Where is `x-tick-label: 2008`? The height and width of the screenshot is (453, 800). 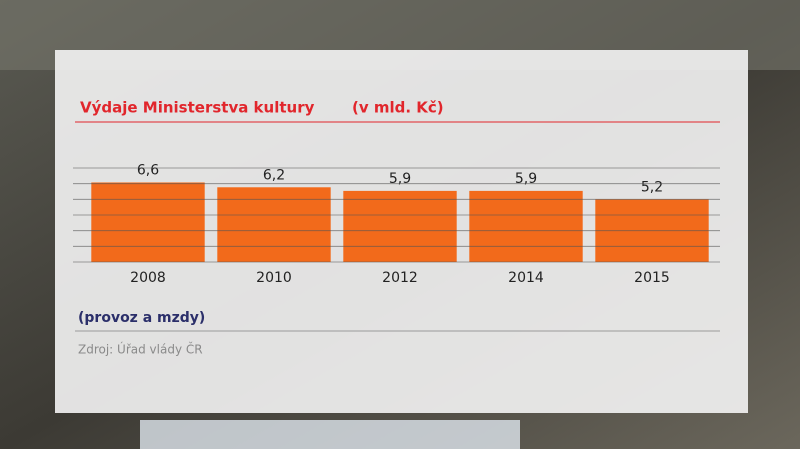 x-tick-label: 2008 is located at coordinates (148, 278).